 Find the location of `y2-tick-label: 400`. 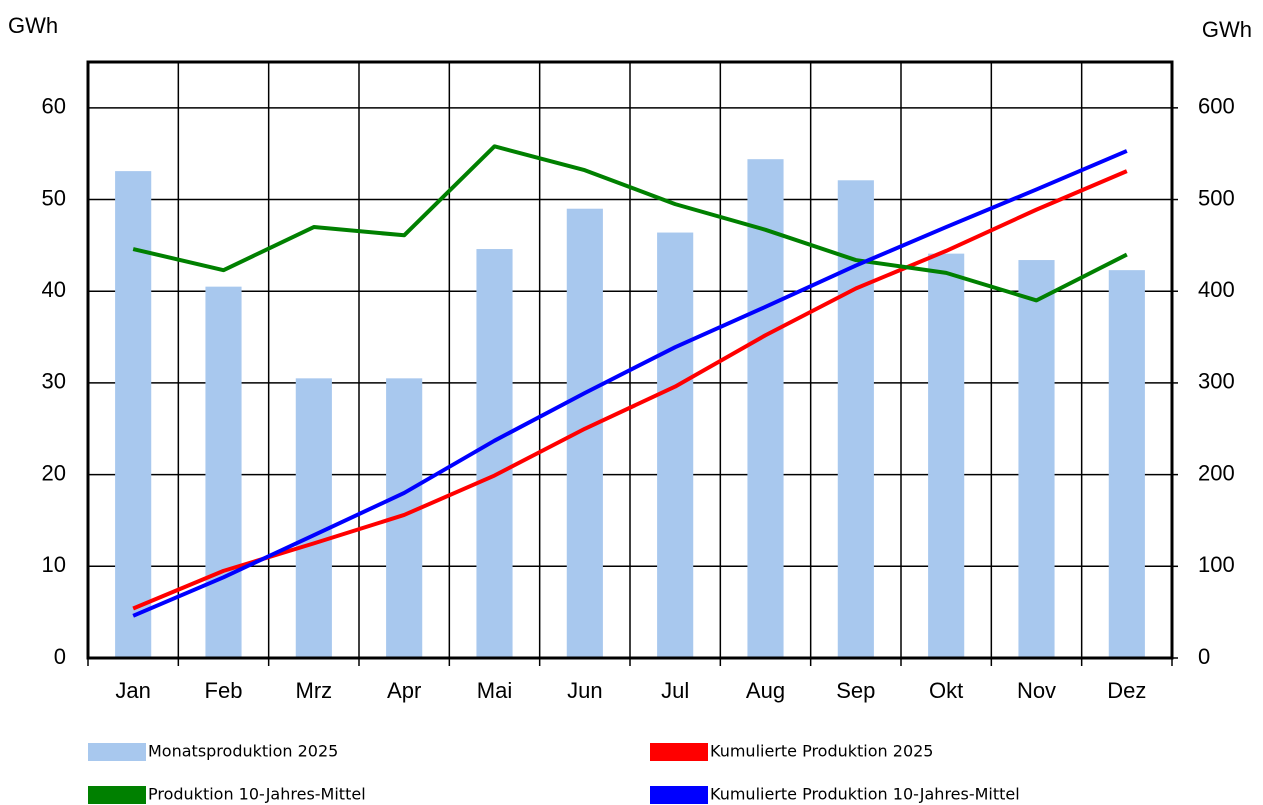

y2-tick-label: 400 is located at coordinates (1216, 289).